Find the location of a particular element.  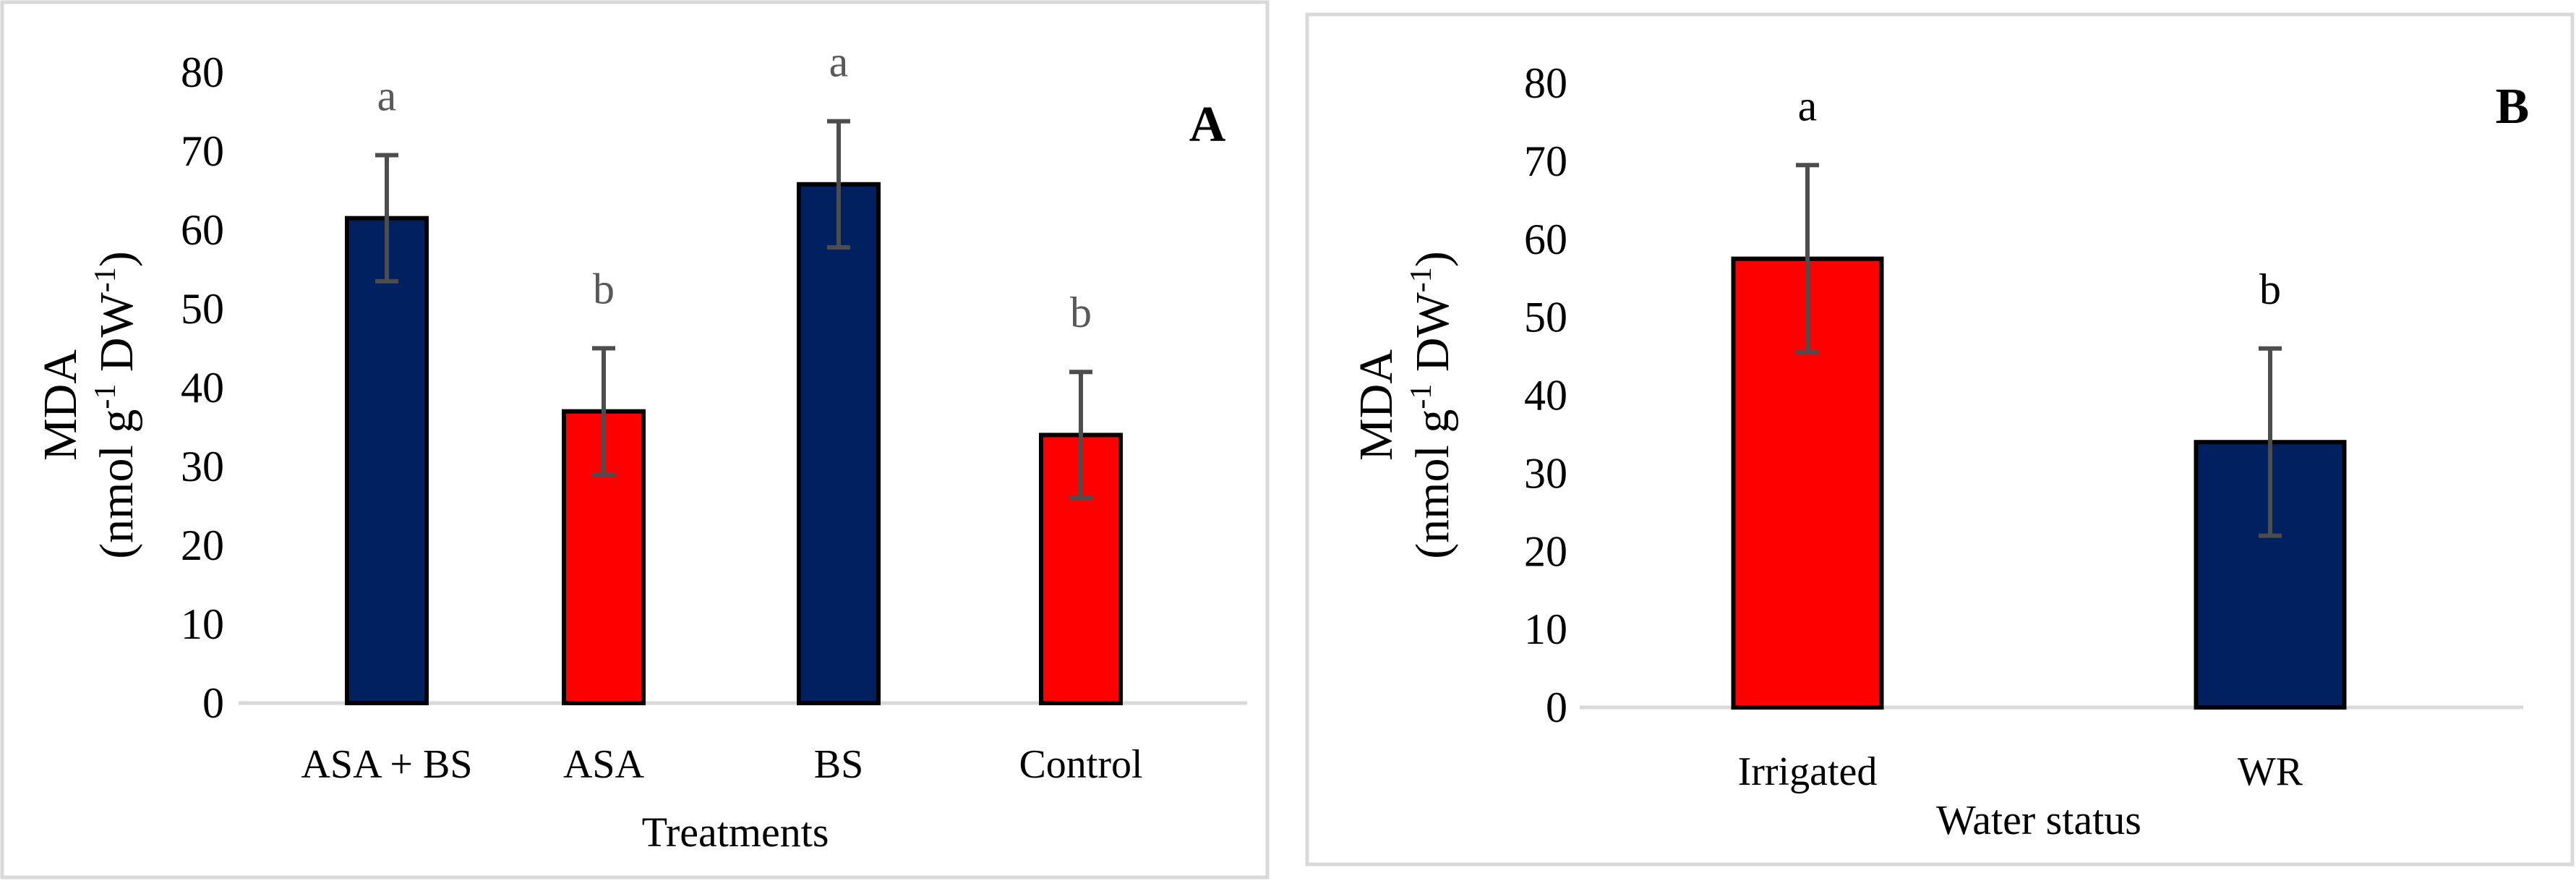

panel-b-y-unit-main: (nmol g is located at coordinates (1432, 484).